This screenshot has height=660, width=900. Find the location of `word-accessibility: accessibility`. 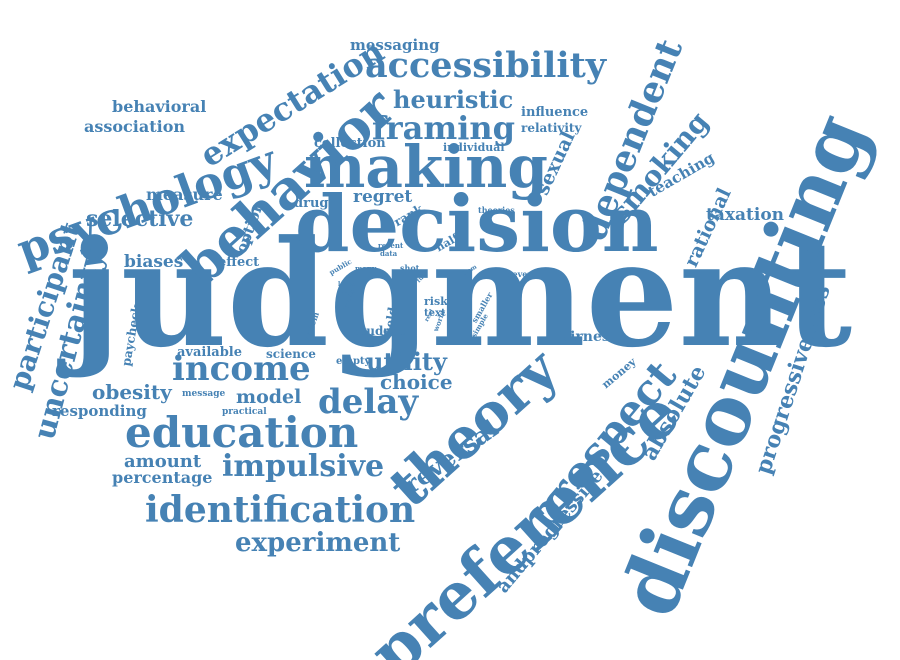

word-accessibility: accessibility is located at coordinates (486, 65).